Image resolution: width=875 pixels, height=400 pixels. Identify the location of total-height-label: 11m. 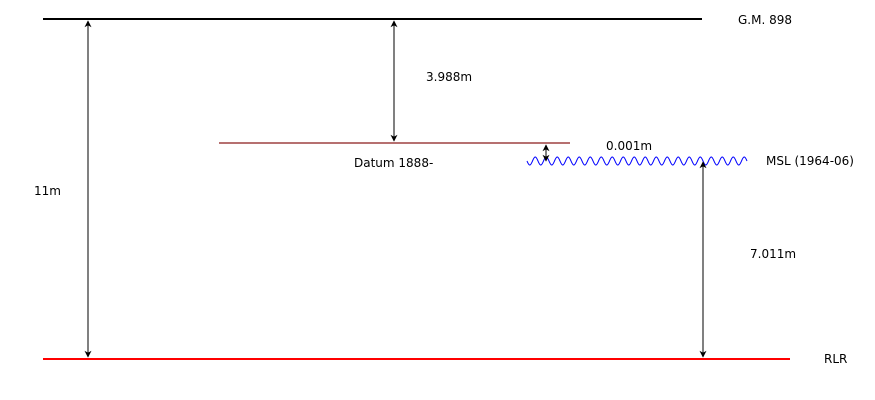
(47, 191).